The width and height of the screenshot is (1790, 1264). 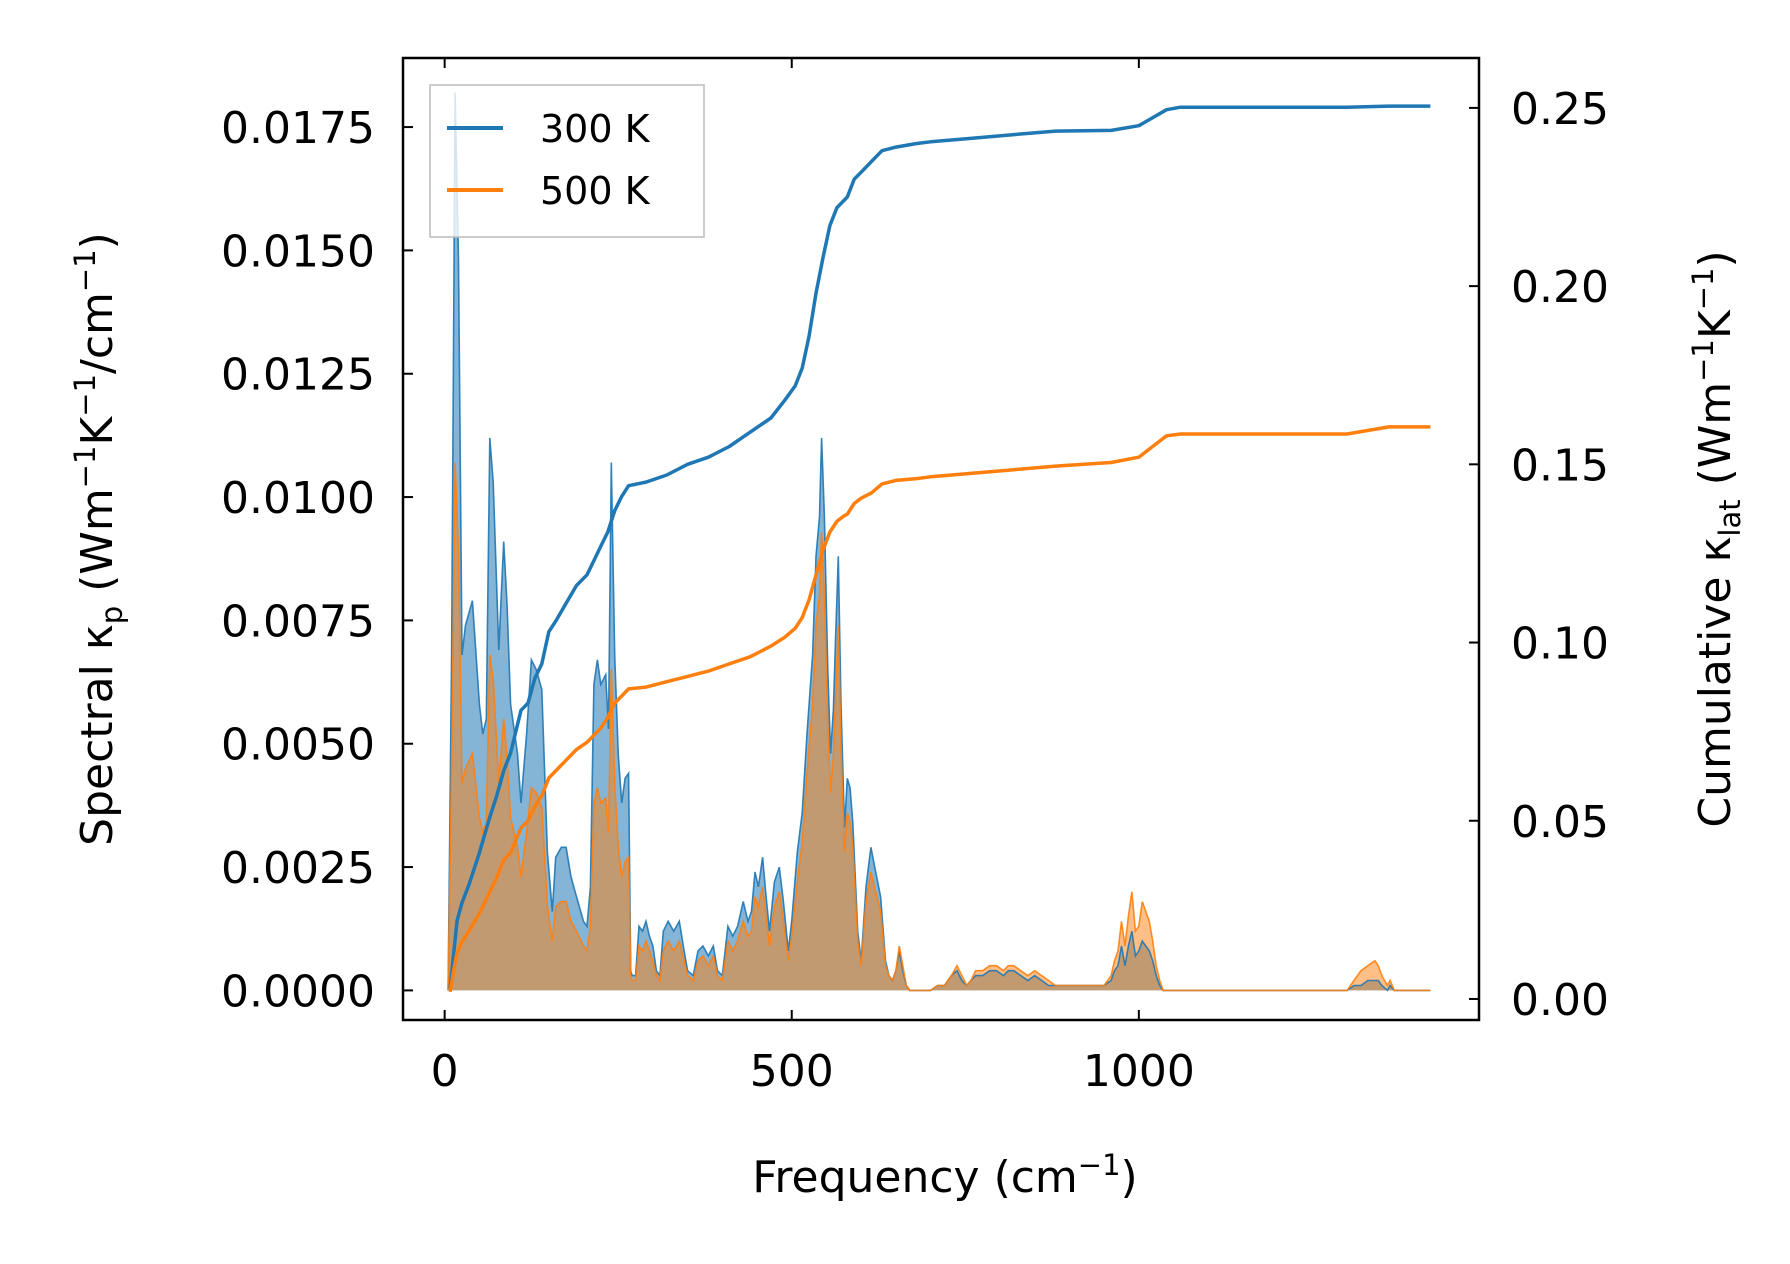 What do you see at coordinates (298, 128) in the screenshot?
I see `y-left-tick-label: 0.0175` at bounding box center [298, 128].